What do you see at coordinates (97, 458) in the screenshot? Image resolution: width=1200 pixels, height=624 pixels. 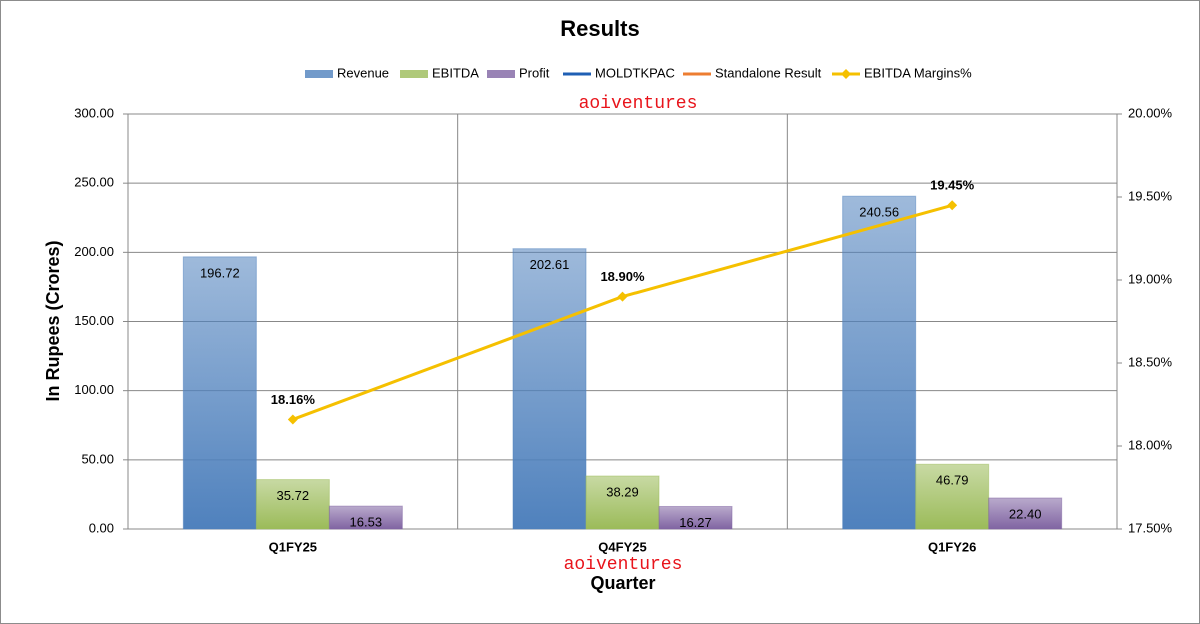 I see `y-tick-label: 50.00` at bounding box center [97, 458].